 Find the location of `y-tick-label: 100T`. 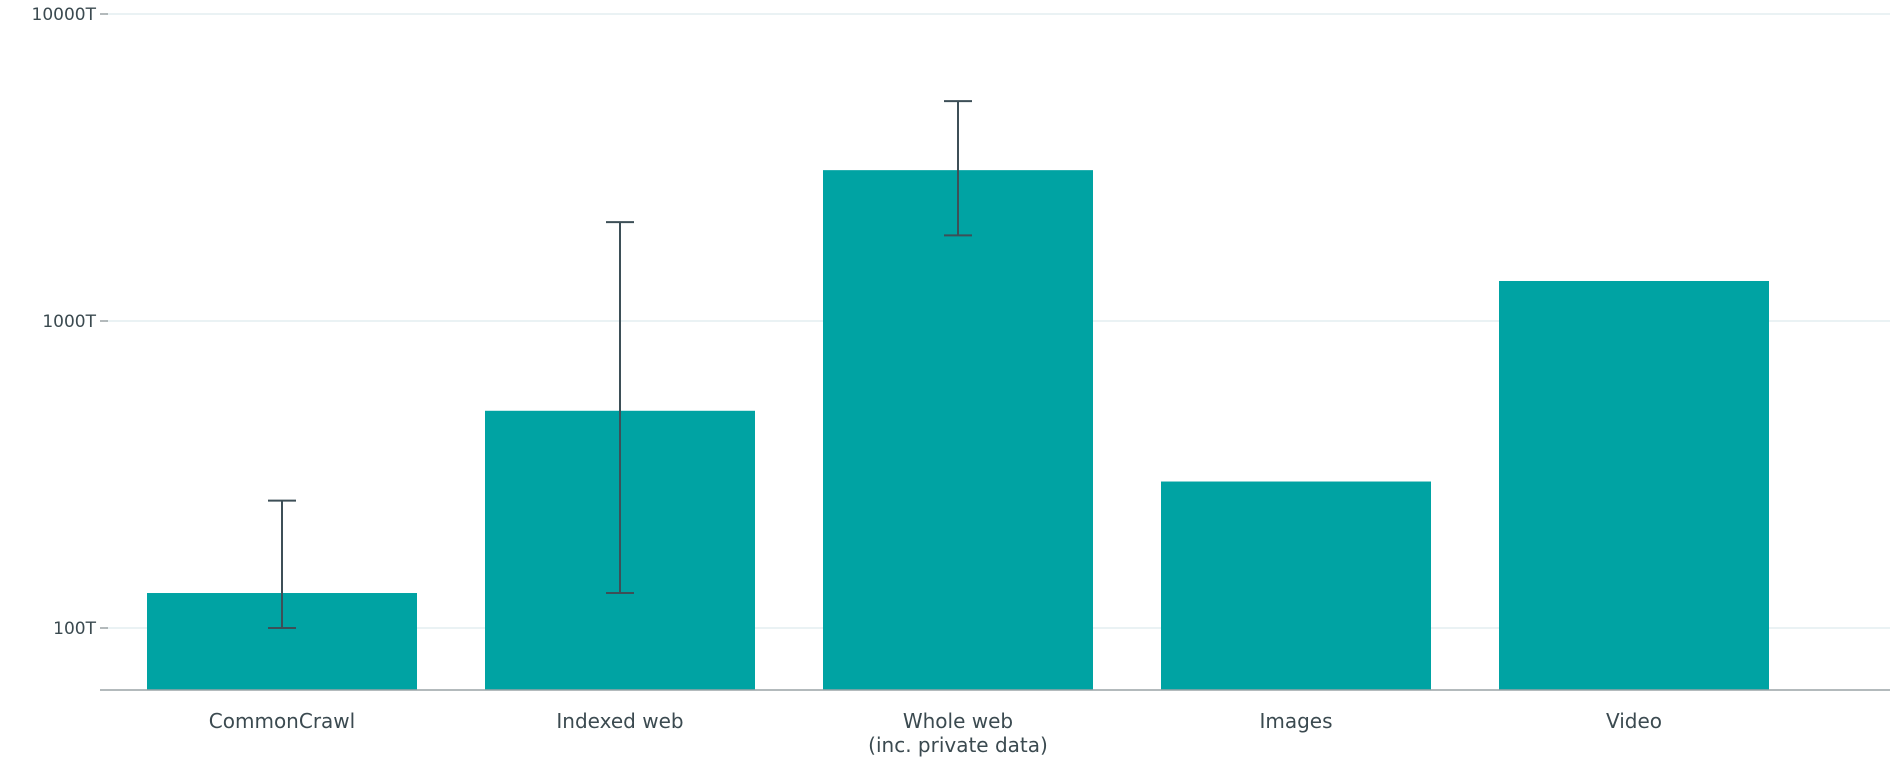

y-tick-label: 100T is located at coordinates (74, 629).